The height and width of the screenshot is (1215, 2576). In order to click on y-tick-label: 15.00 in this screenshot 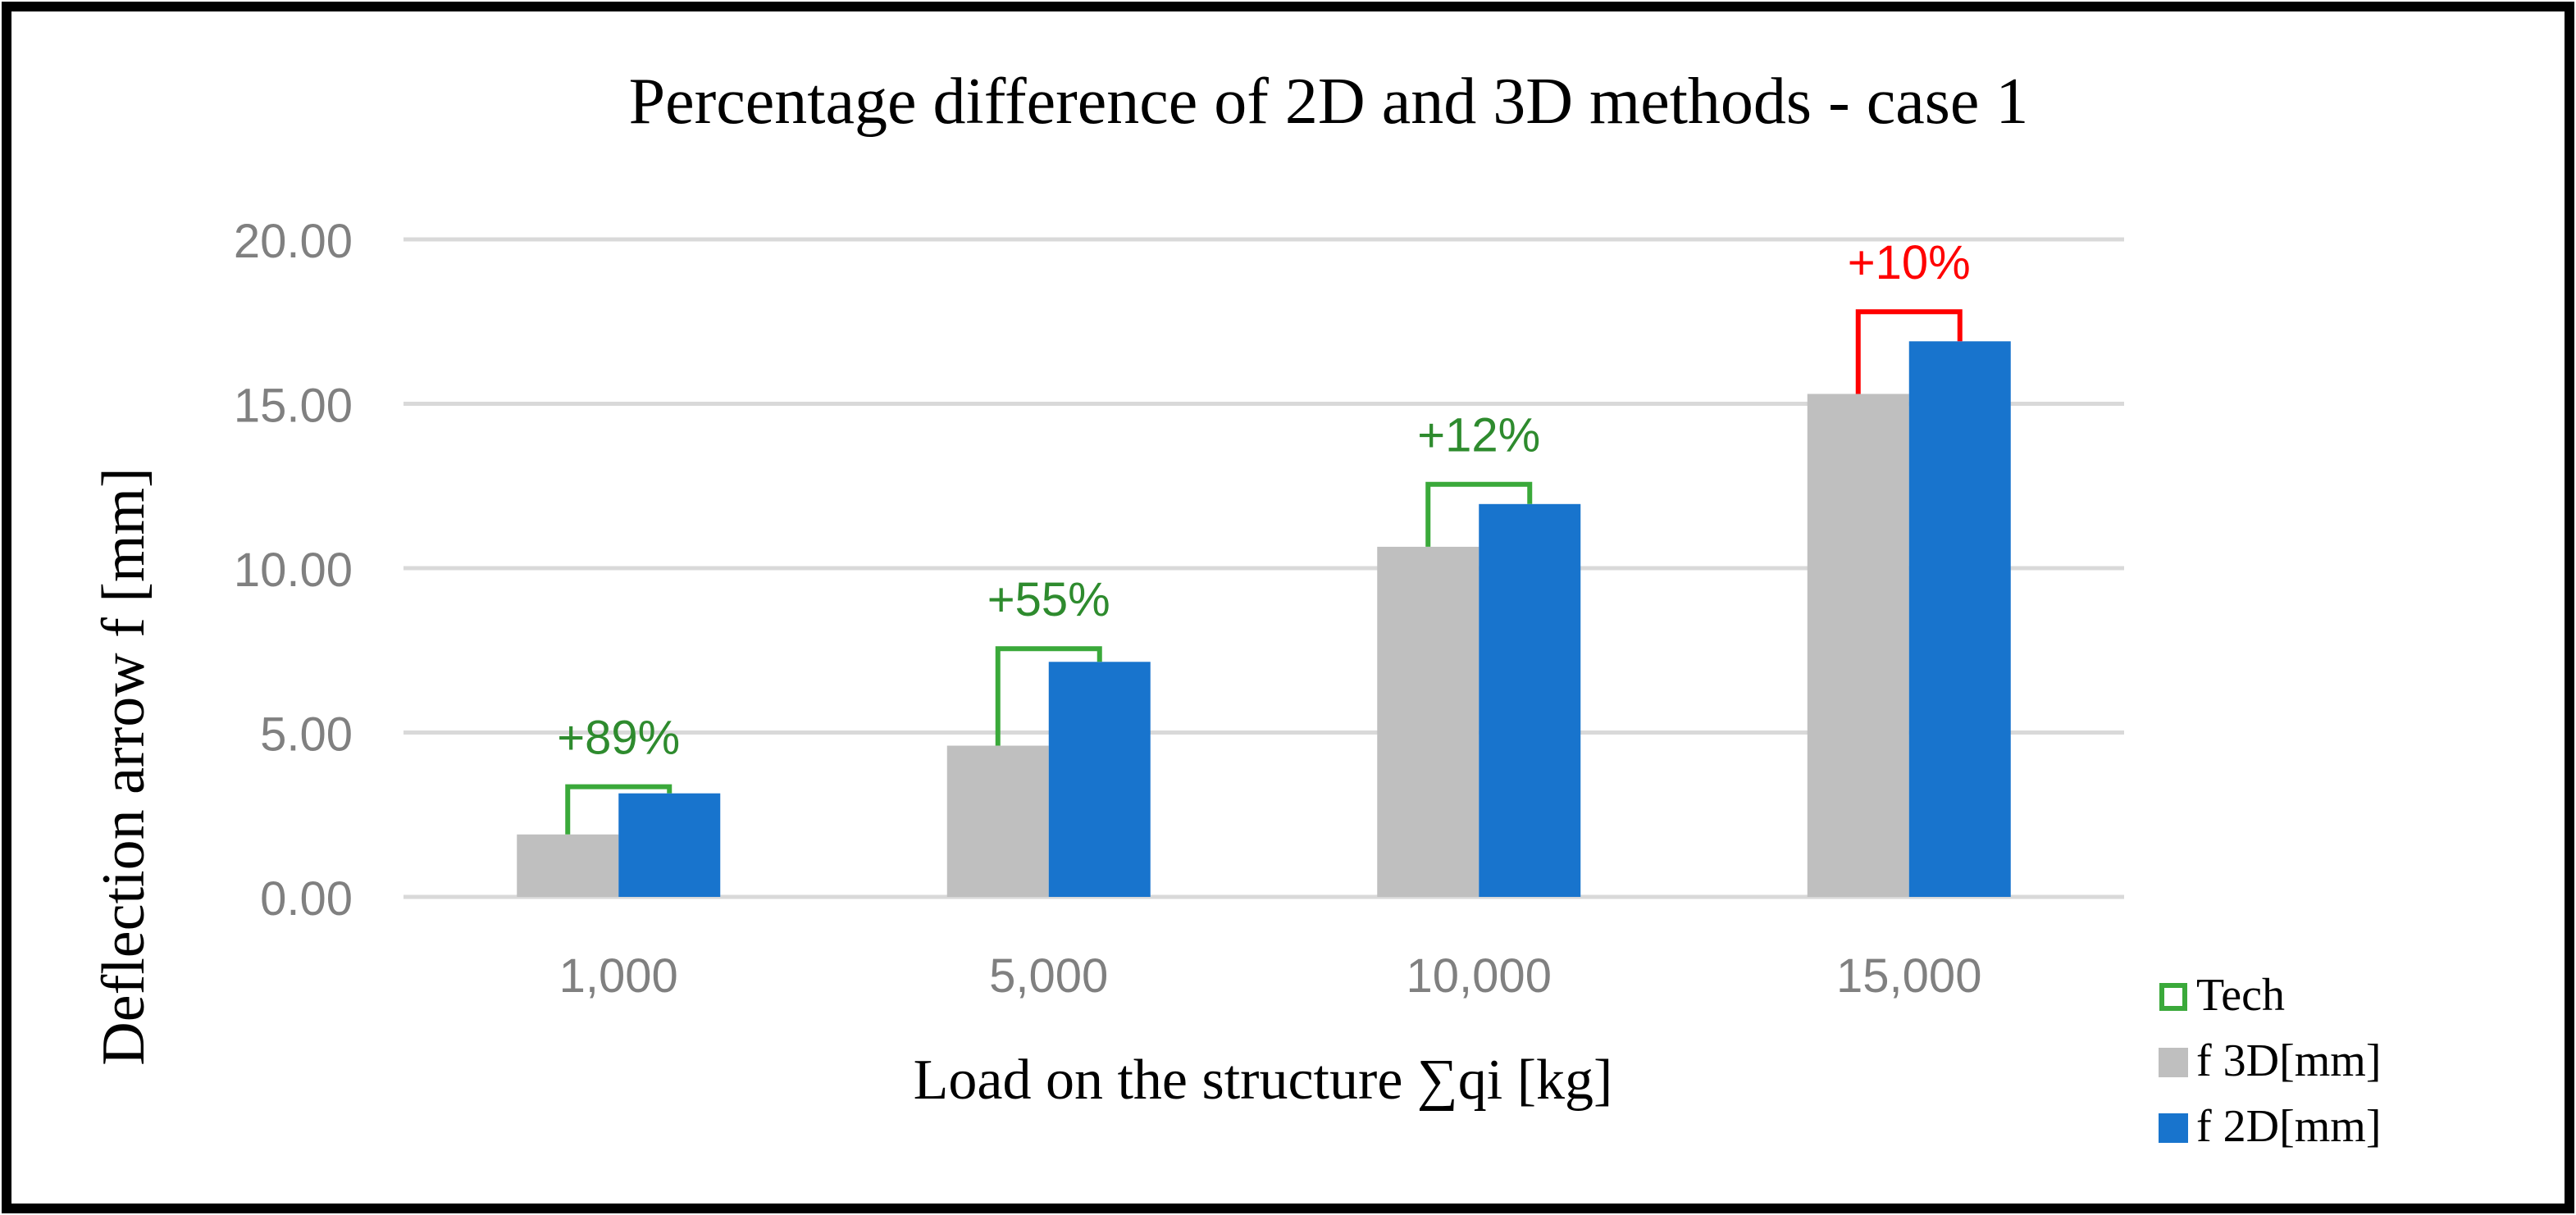, I will do `click(293, 406)`.